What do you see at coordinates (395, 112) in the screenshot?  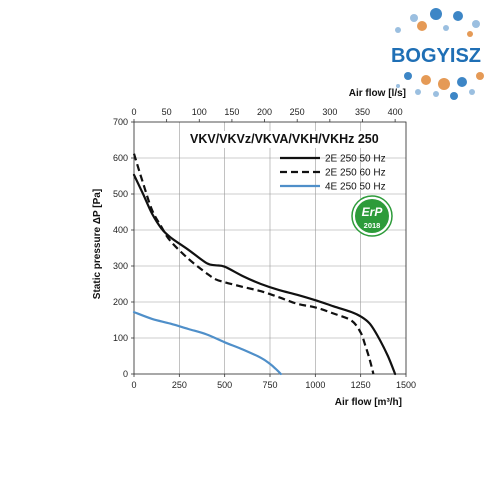 I see `x2-tick-label: 400` at bounding box center [395, 112].